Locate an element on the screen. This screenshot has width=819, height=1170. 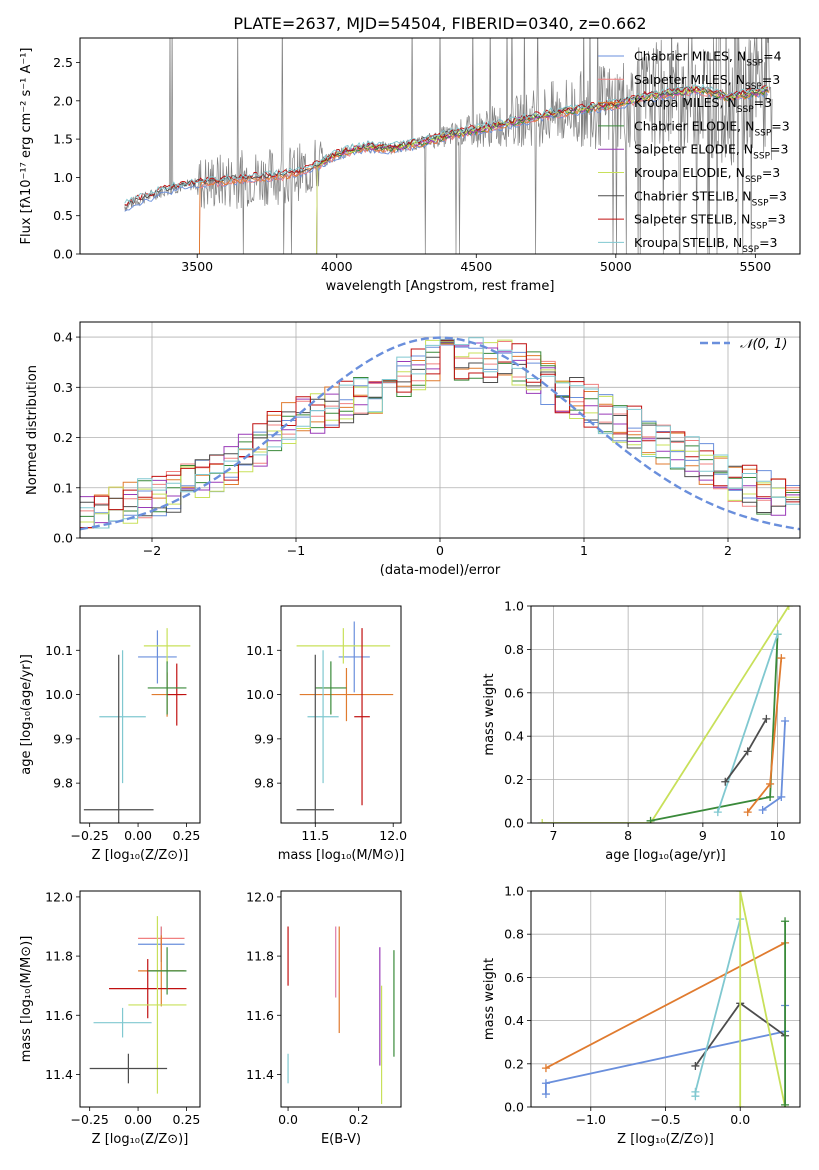
age-weight-ylabel: mass weight is located at coordinates (489, 714).